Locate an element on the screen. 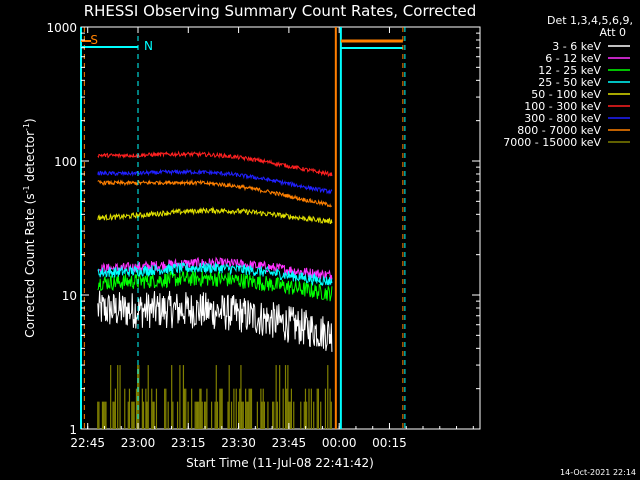 The width and height of the screenshot is (640, 480). legend-label: 100 - 300 keV is located at coordinates (562, 106).